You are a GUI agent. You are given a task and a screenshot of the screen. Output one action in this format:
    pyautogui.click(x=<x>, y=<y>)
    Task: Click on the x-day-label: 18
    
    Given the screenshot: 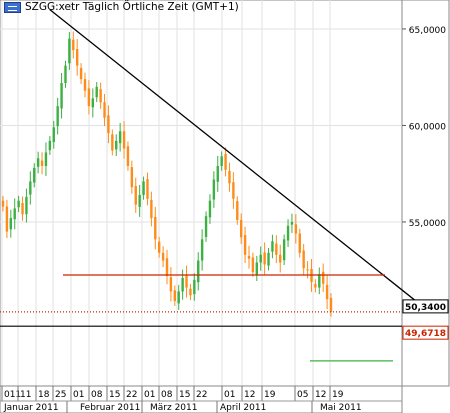 What is the action you would take?
    pyautogui.click(x=44, y=395)
    